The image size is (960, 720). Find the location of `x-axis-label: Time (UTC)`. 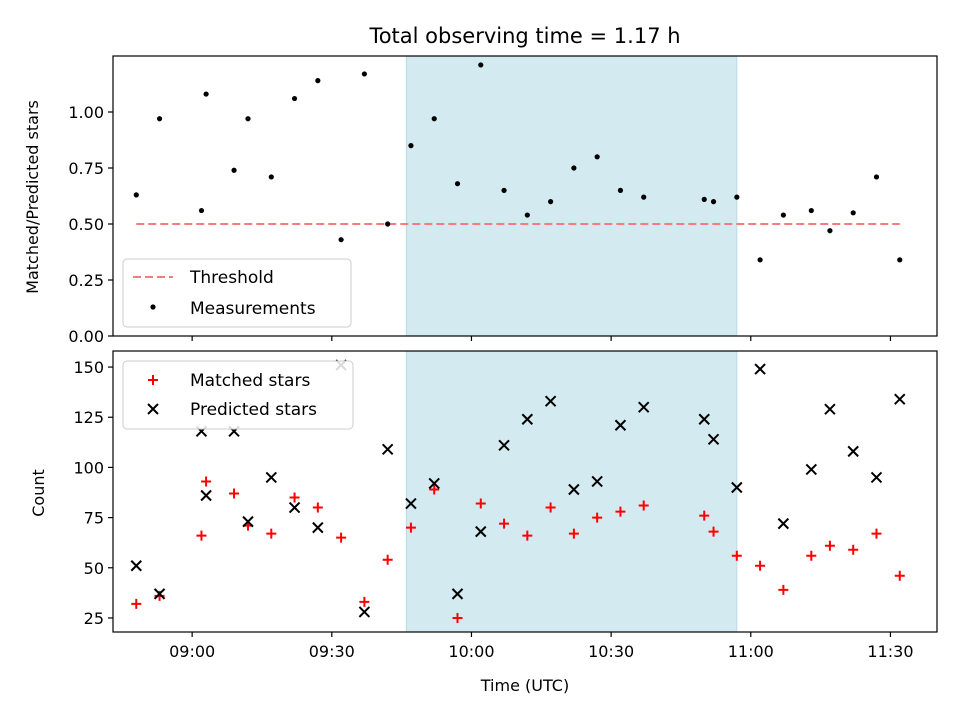

x-axis-label: Time (UTC) is located at coordinates (524, 685).